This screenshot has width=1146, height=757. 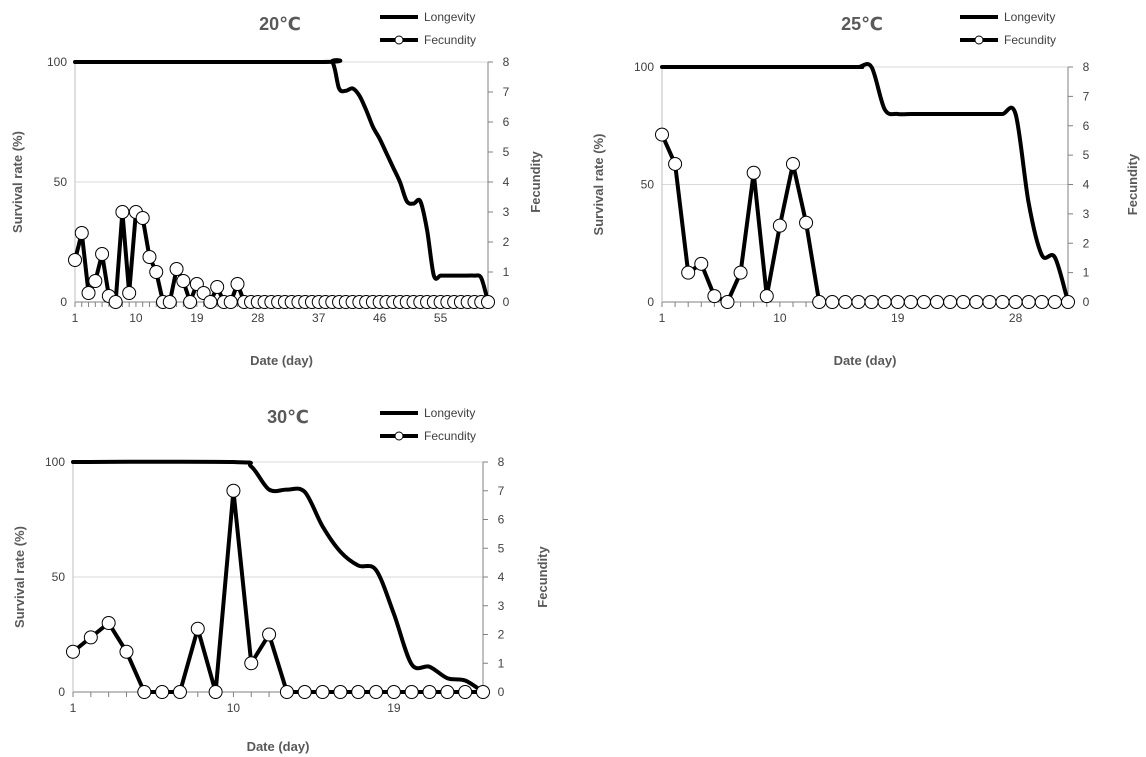 I want to click on y2-tick-label: 1, so click(x=1086, y=273).